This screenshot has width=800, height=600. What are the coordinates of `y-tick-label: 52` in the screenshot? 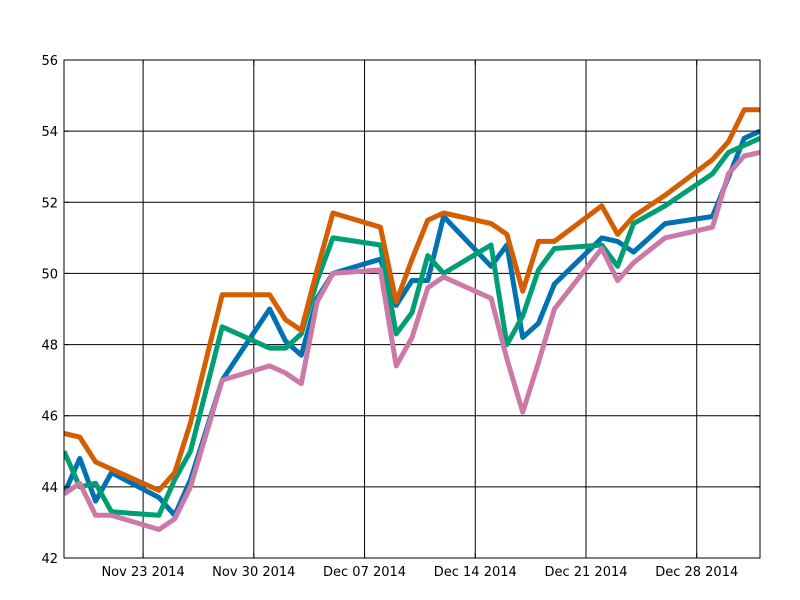 It's located at (49, 203).